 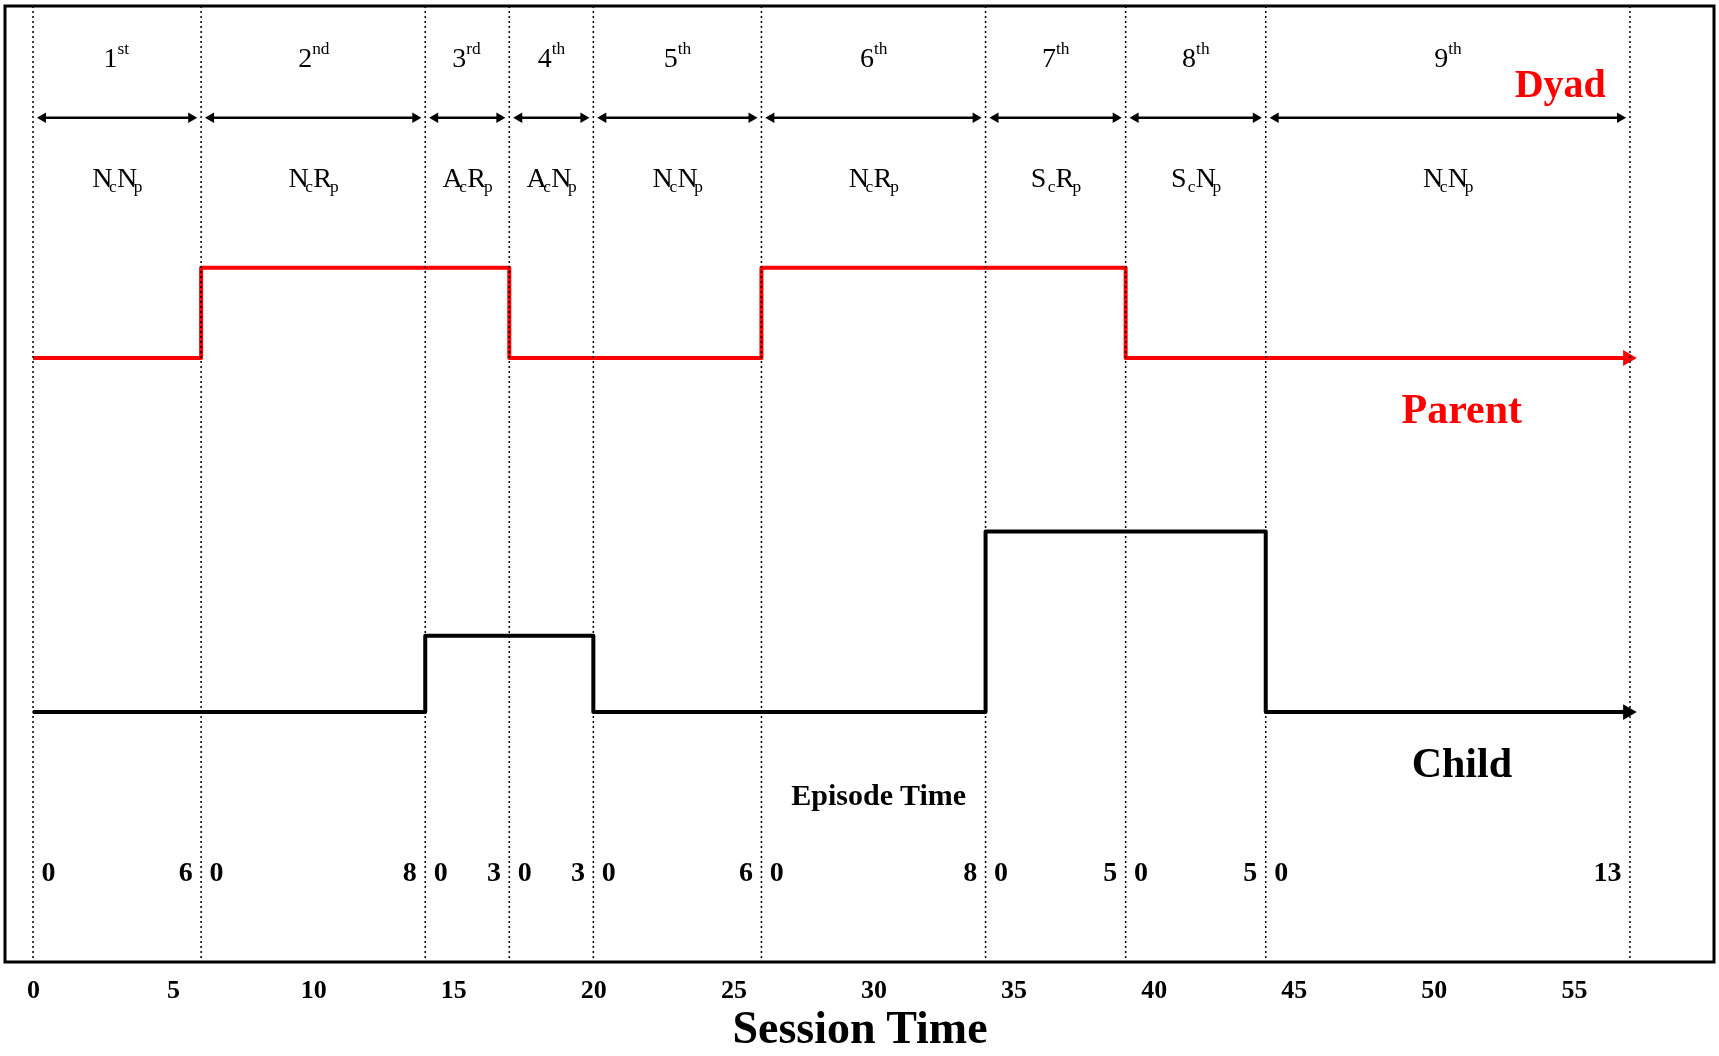 What do you see at coordinates (1014, 989) in the screenshot?
I see `x-tick-label: 35` at bounding box center [1014, 989].